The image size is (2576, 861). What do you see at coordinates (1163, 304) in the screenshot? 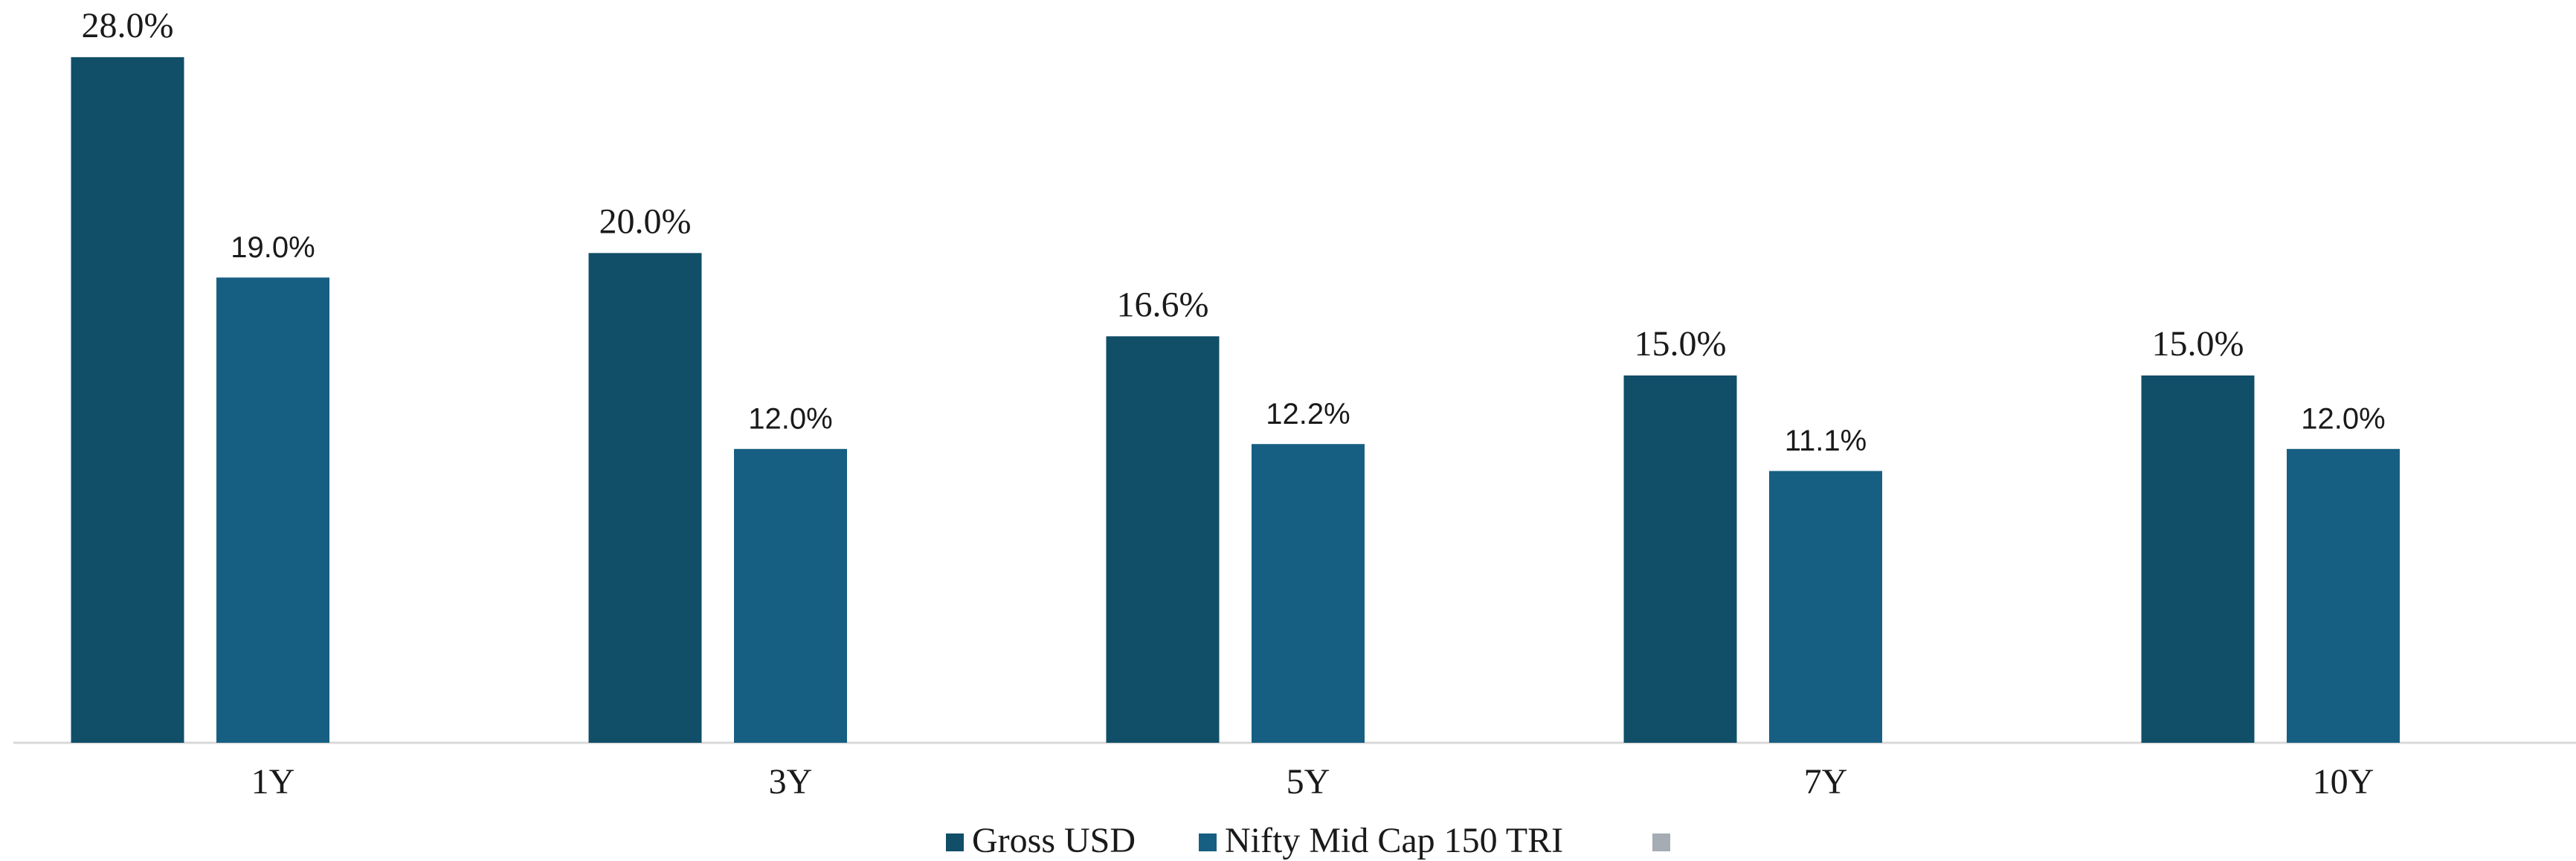
I see `data-label: 16.6%` at bounding box center [1163, 304].